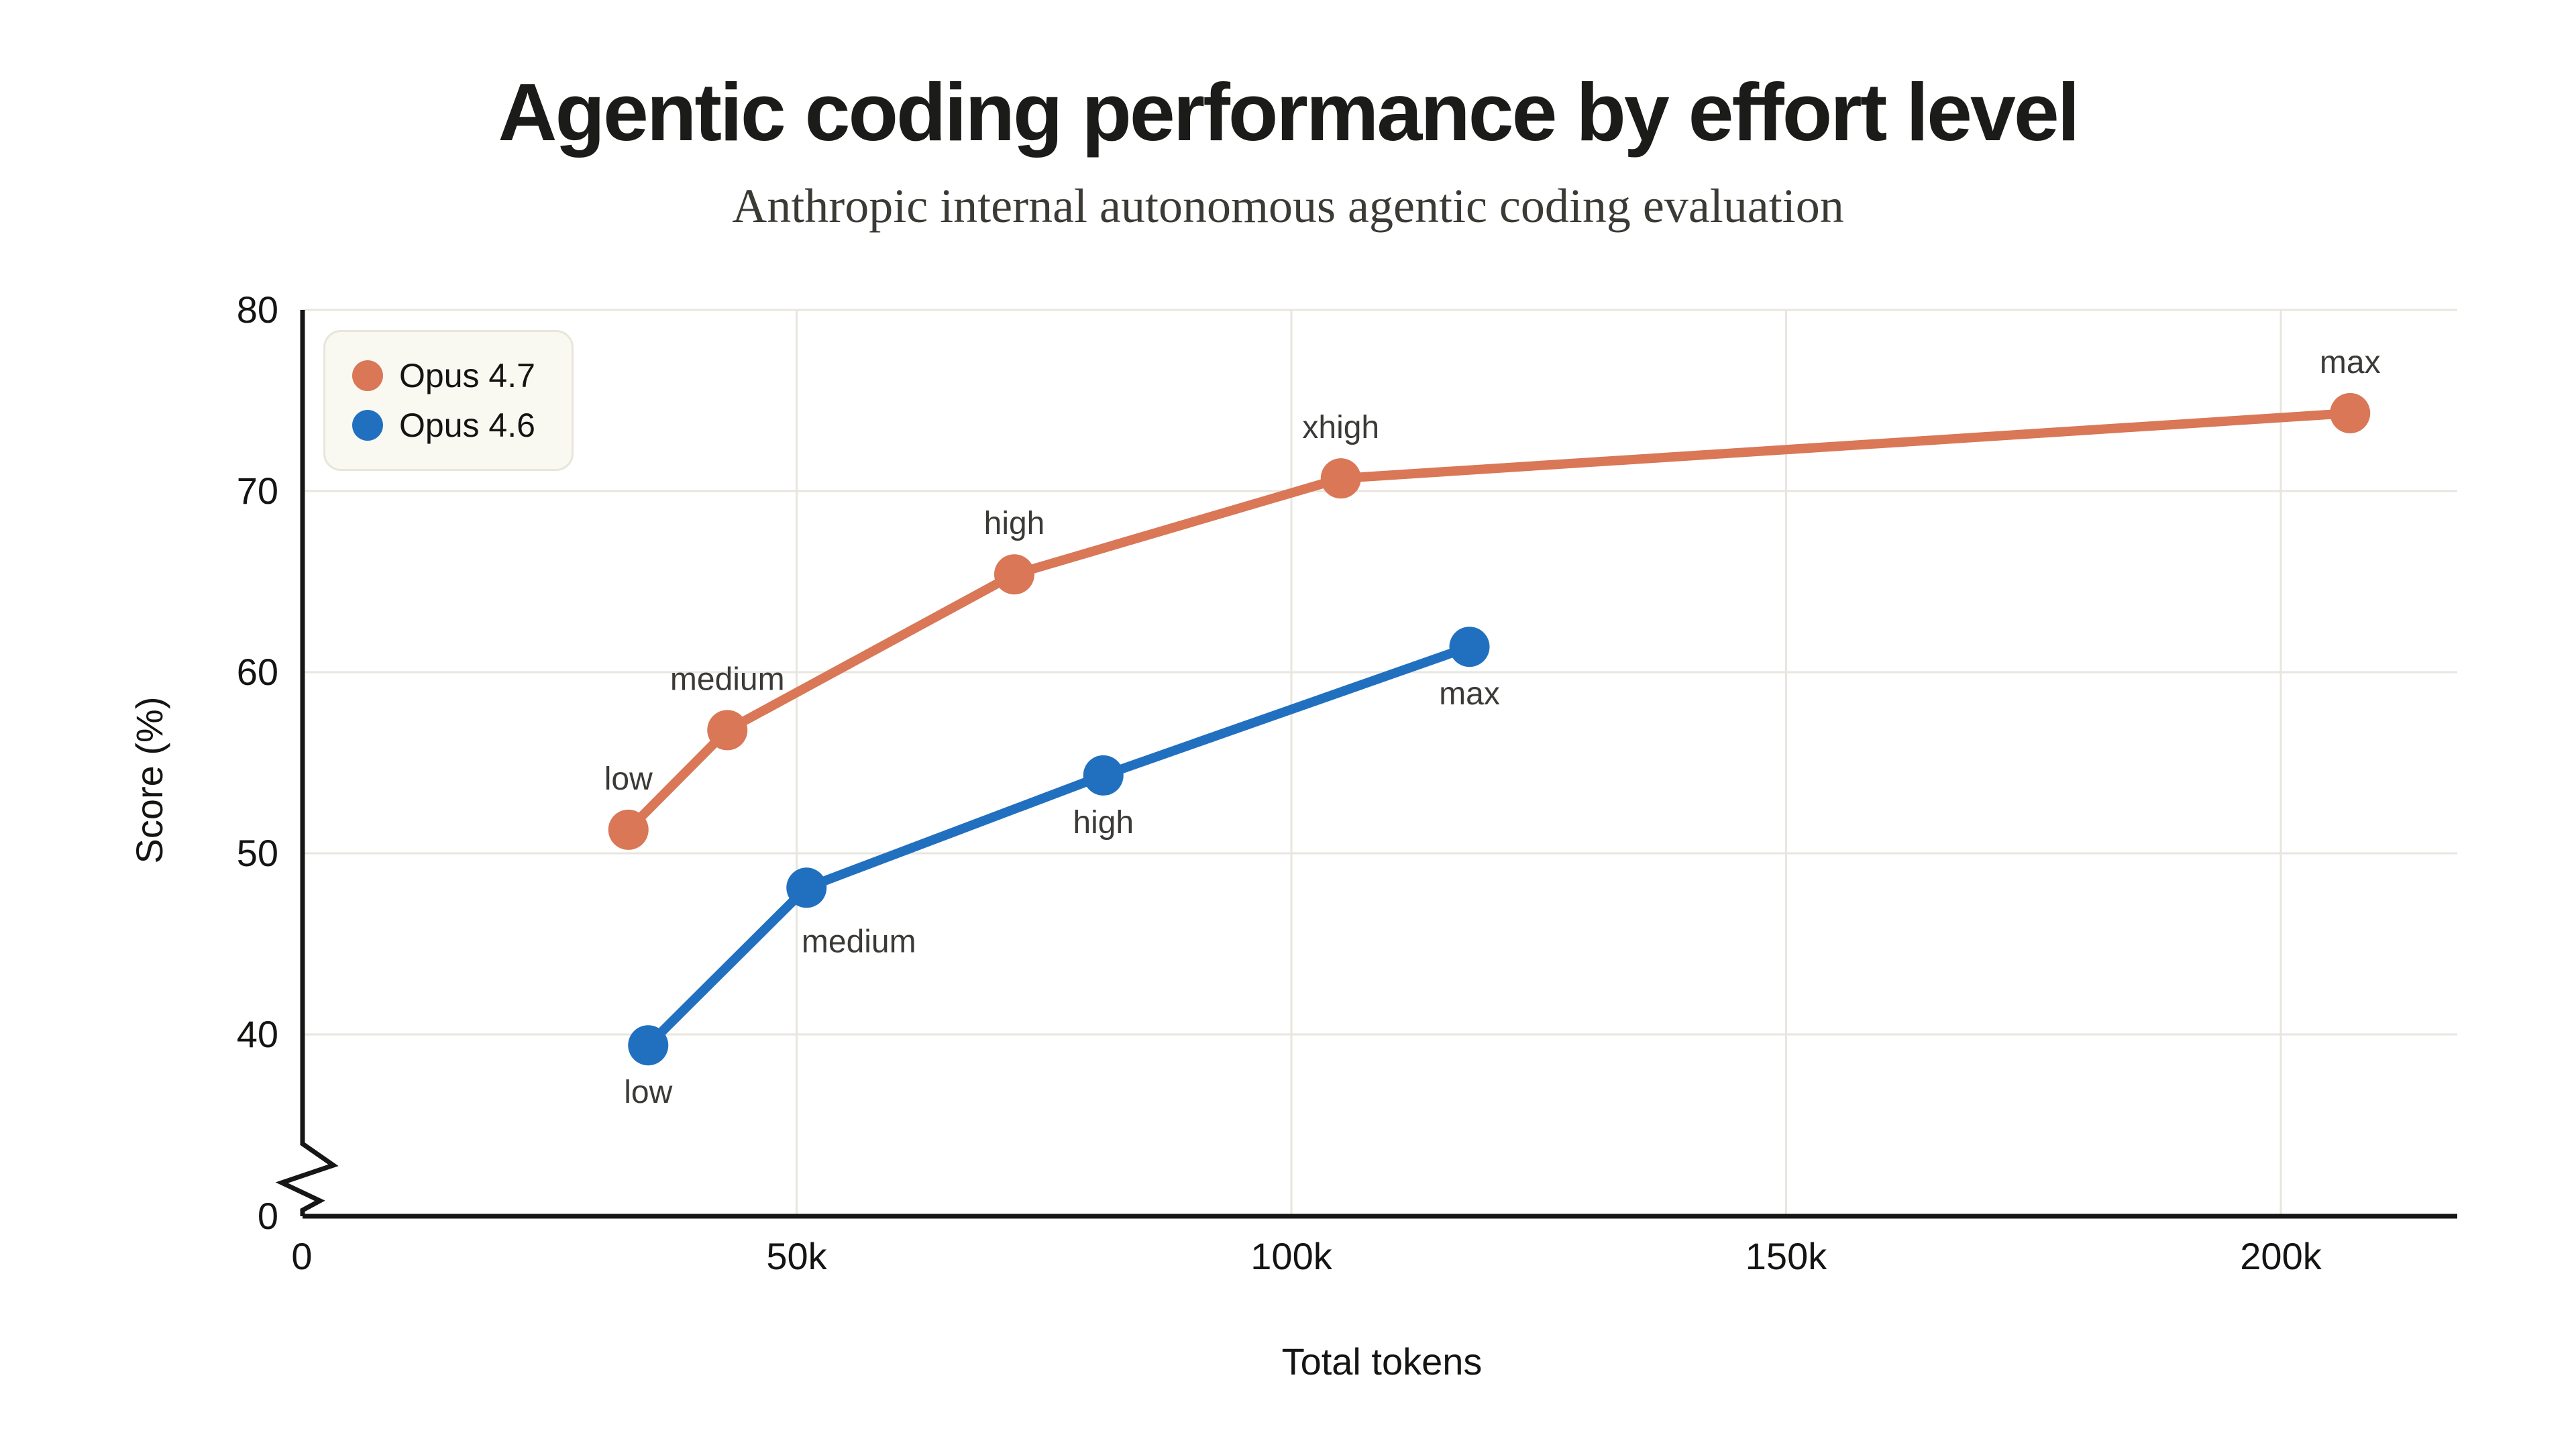 Image resolution: width=2576 pixels, height=1449 pixels. What do you see at coordinates (2350, 412) in the screenshot?
I see `point-opus-4-7-max` at bounding box center [2350, 412].